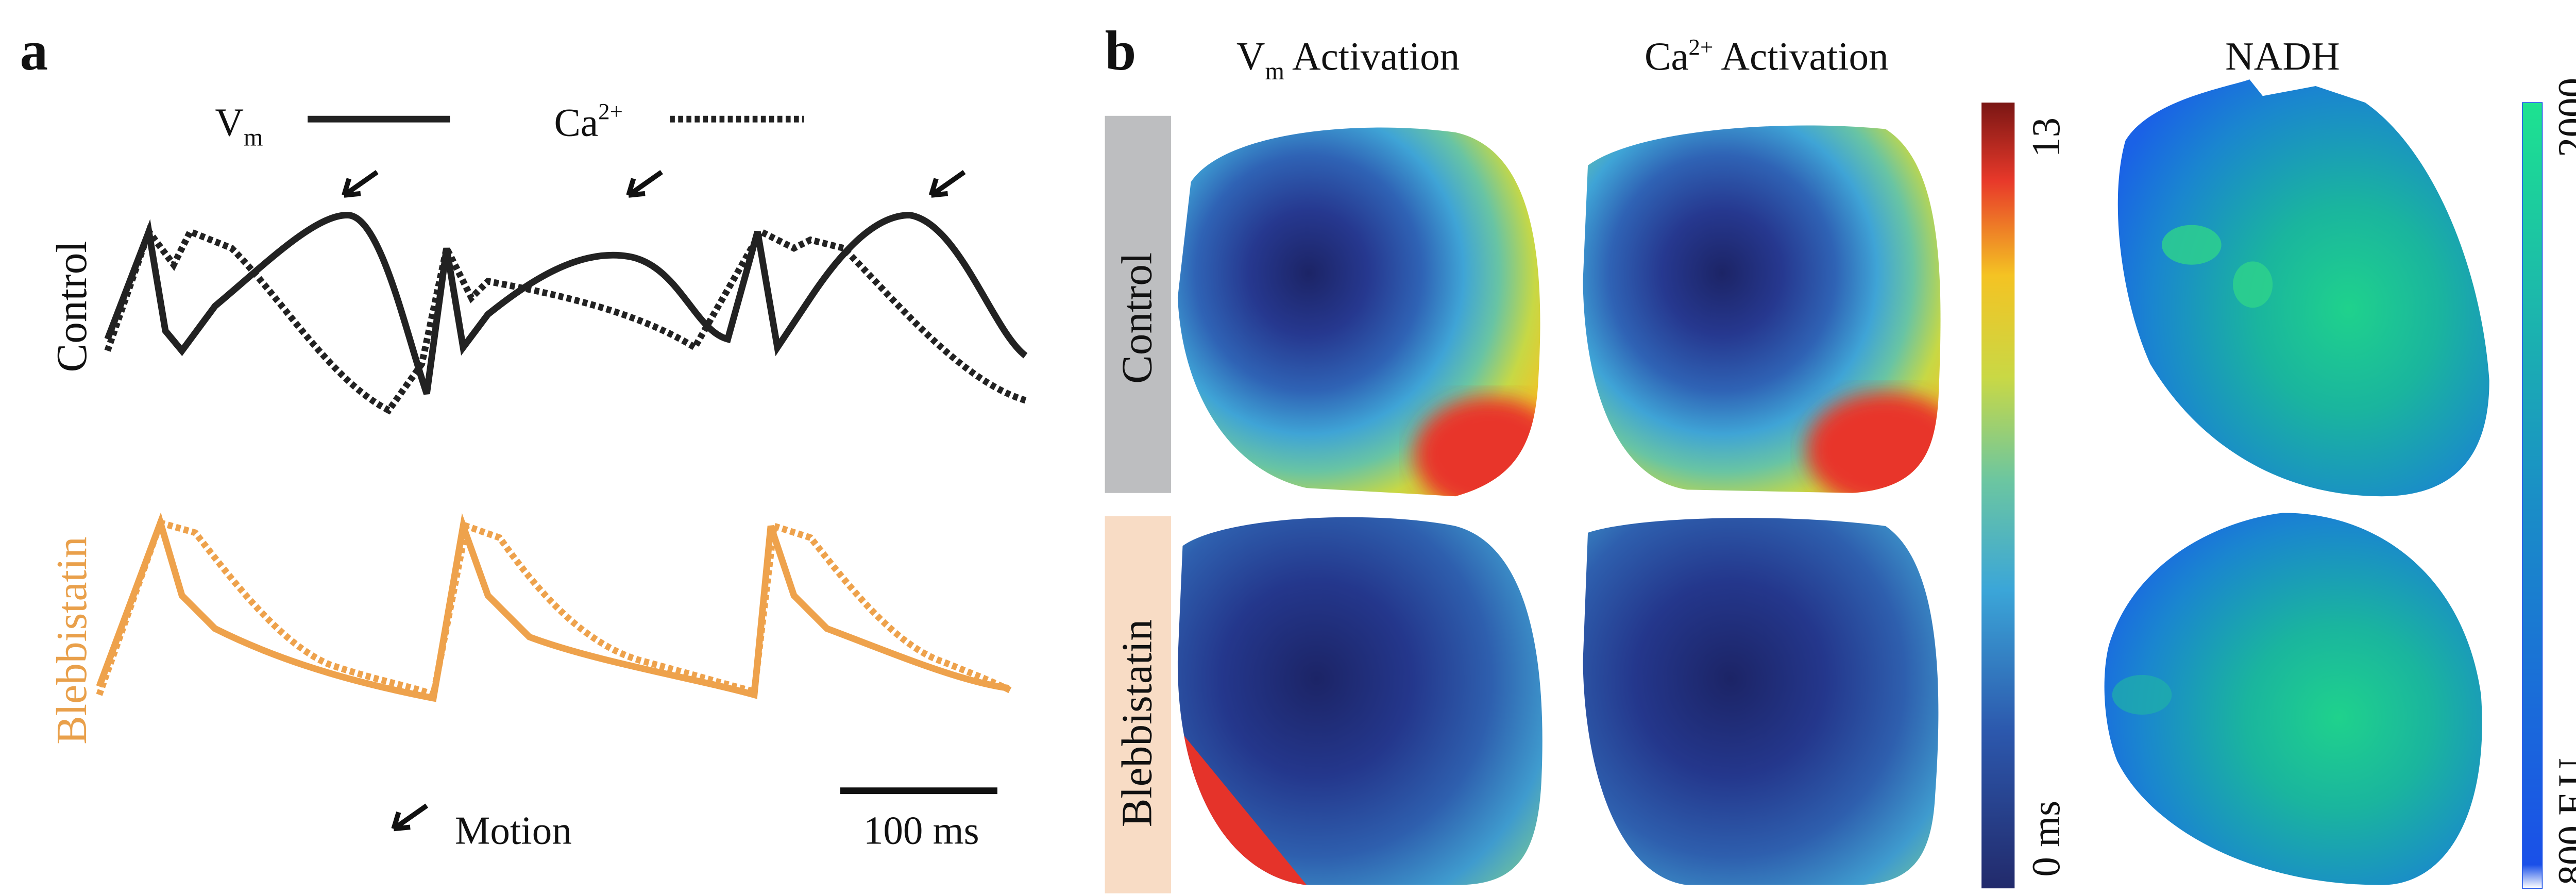  Describe the element at coordinates (1360, 701) in the screenshot. I see `vm-map-bleb` at that location.